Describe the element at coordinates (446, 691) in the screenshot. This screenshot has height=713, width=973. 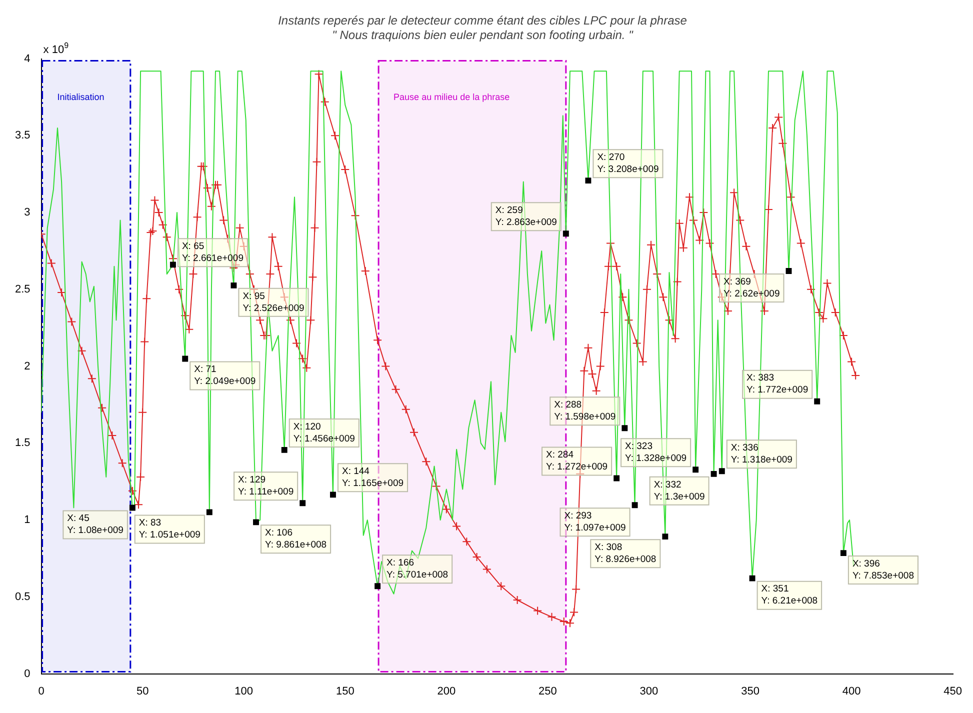
I see `x-tick-label: 200` at that location.